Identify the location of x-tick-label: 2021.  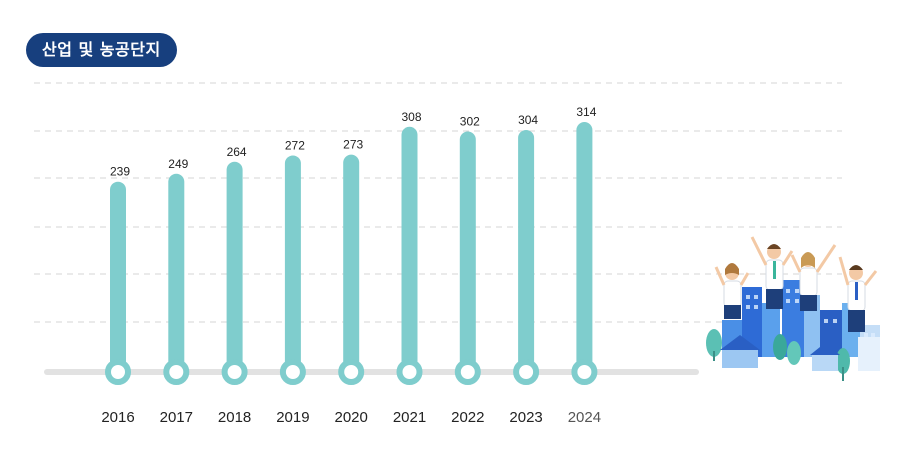
(409, 417).